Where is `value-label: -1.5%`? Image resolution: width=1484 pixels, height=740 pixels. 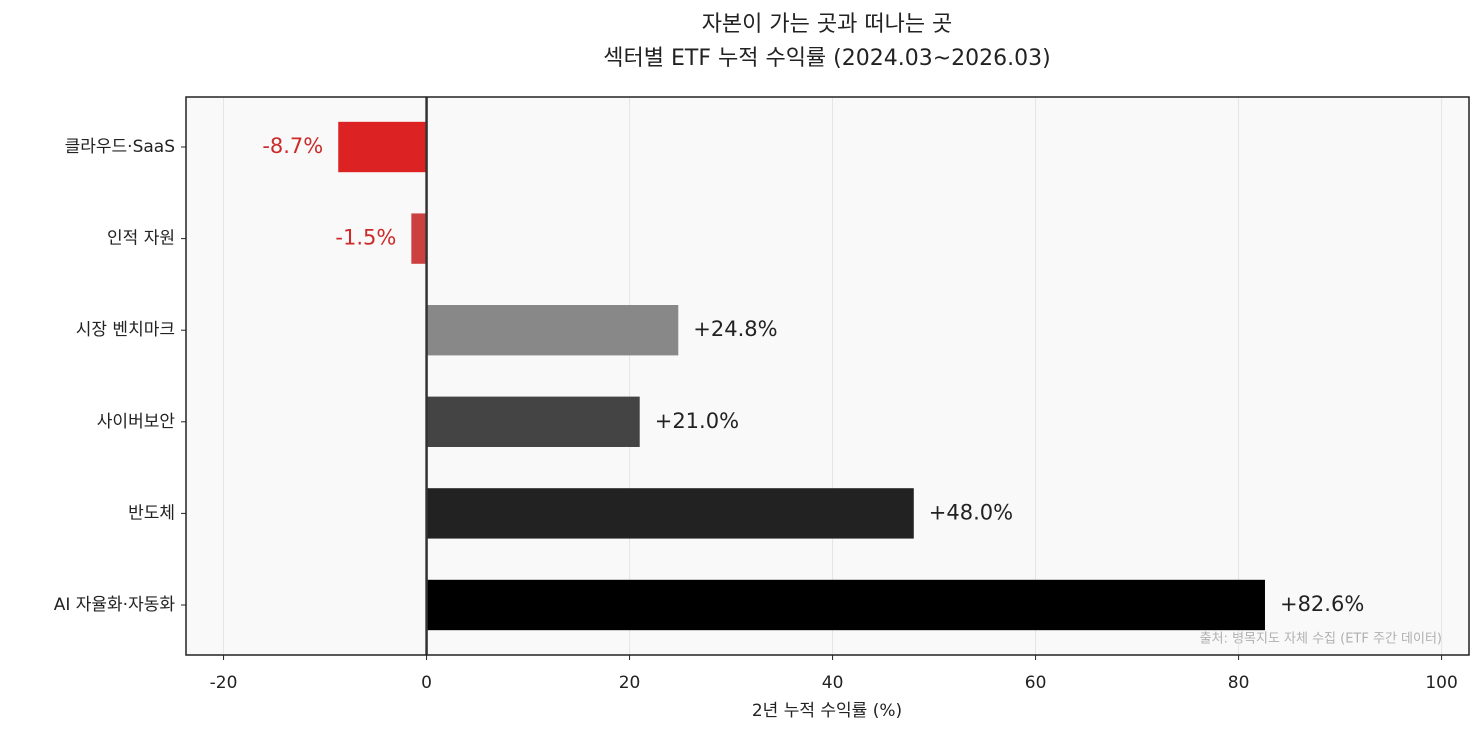 value-label: -1.5% is located at coordinates (365, 238).